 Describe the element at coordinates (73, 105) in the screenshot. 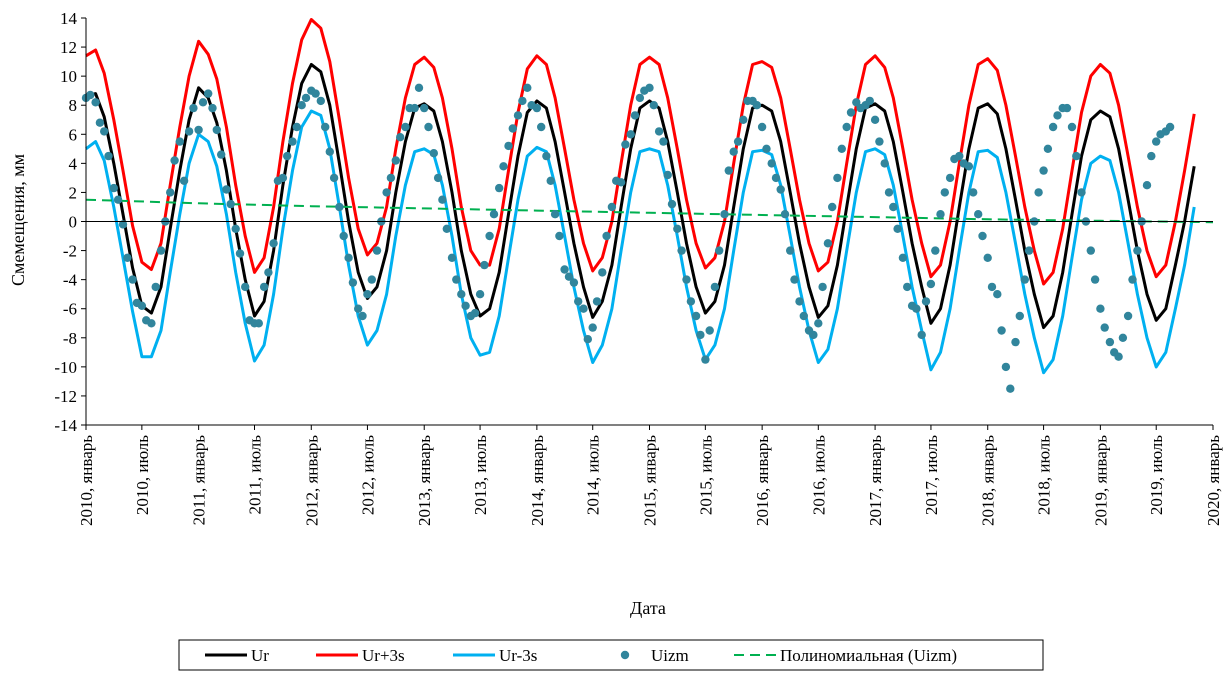

I see `y-tick-label: 8` at that location.